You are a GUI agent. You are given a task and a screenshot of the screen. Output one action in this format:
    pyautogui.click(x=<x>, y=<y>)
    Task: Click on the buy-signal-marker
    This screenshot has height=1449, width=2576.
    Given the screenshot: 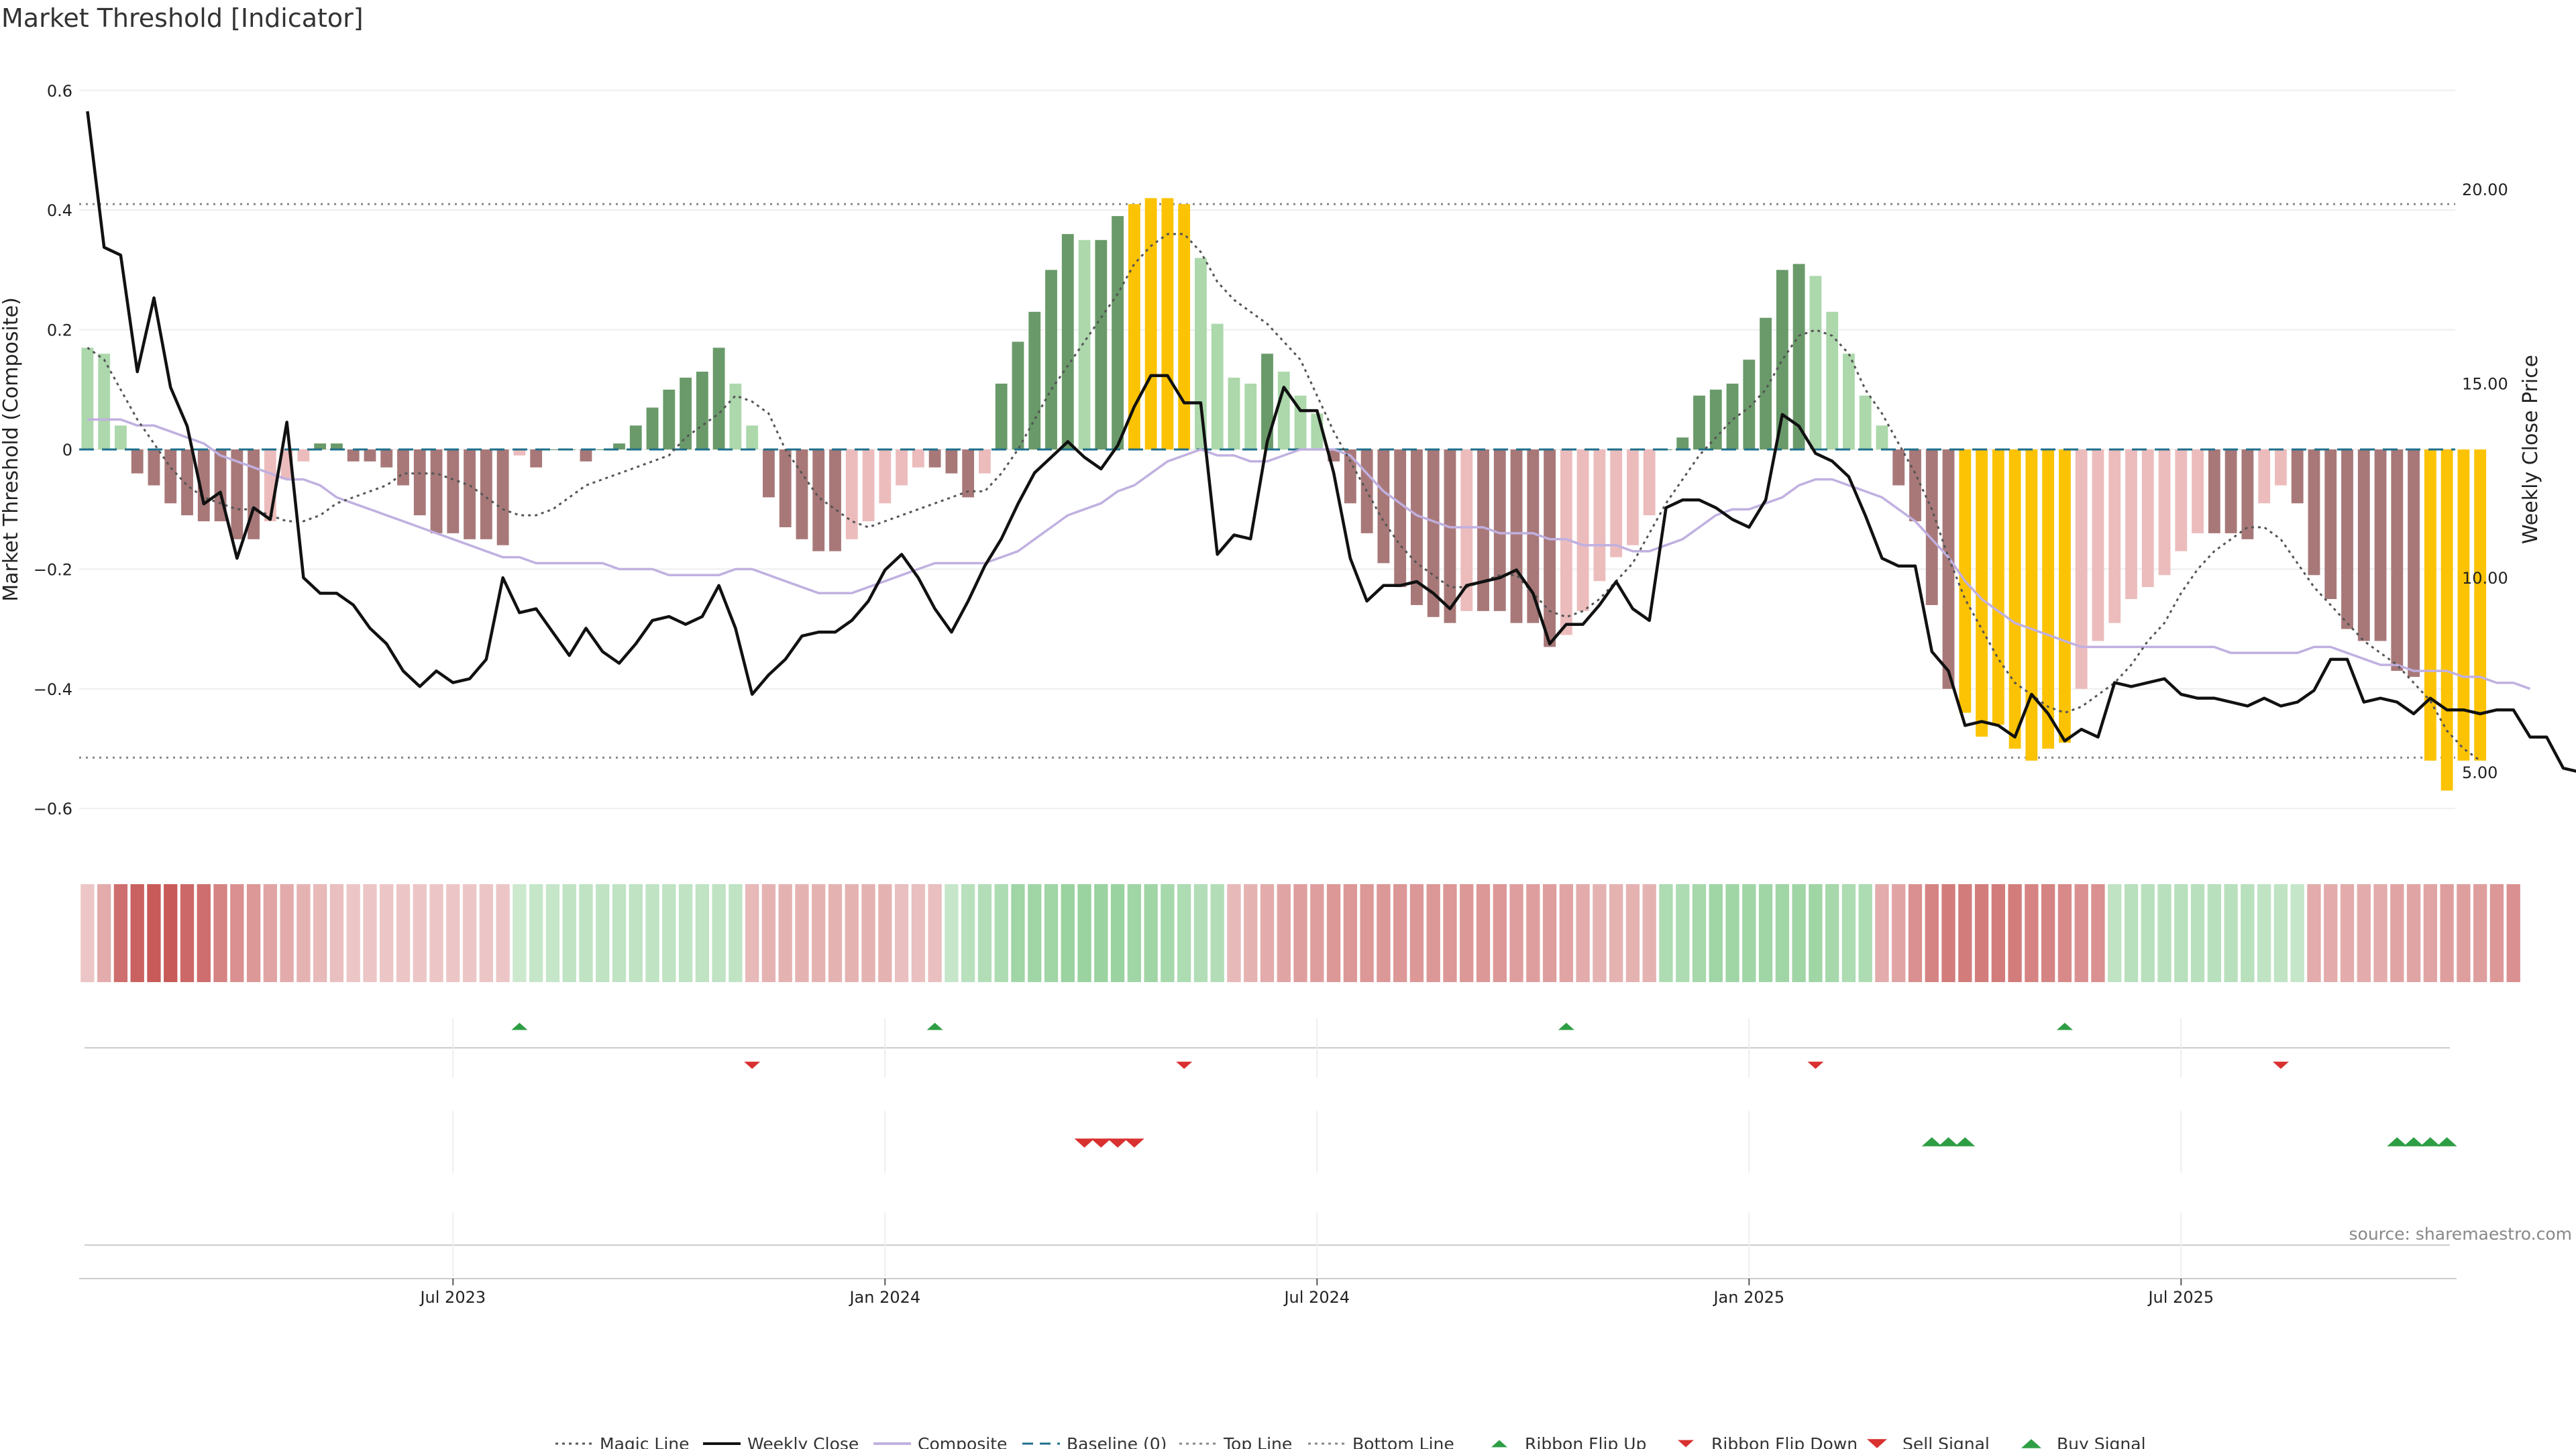 What is the action you would take?
    pyautogui.click(x=2414, y=1141)
    